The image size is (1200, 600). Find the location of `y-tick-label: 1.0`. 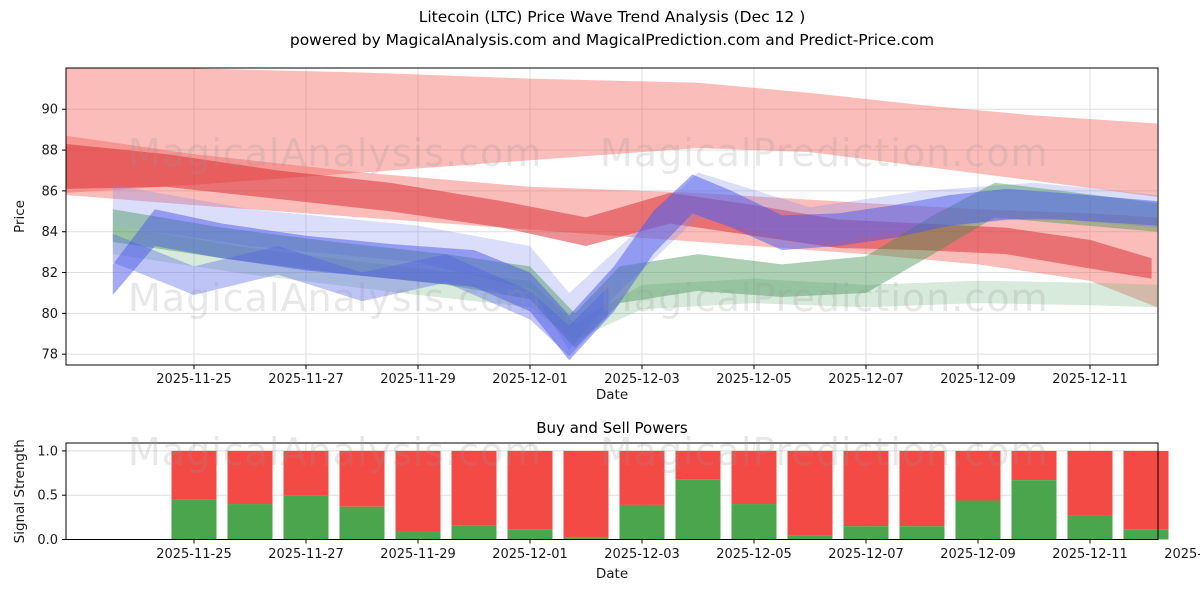

y-tick-label: 1.0 is located at coordinates (47, 451).